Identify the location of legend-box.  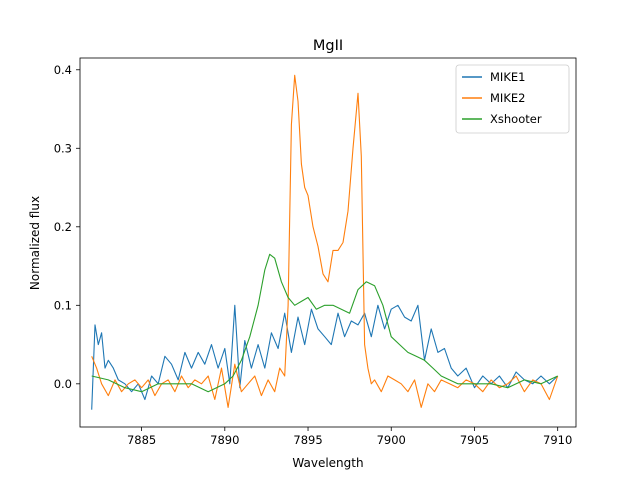
(512, 99).